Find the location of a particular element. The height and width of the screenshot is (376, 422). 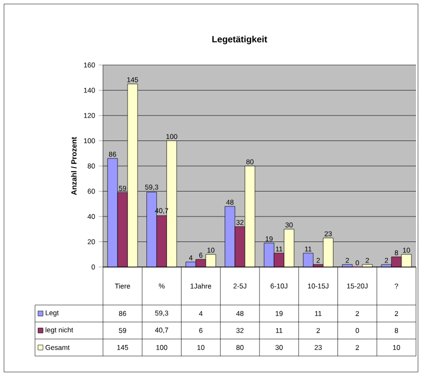

chart-title: Legetätigkeit is located at coordinates (240, 40).